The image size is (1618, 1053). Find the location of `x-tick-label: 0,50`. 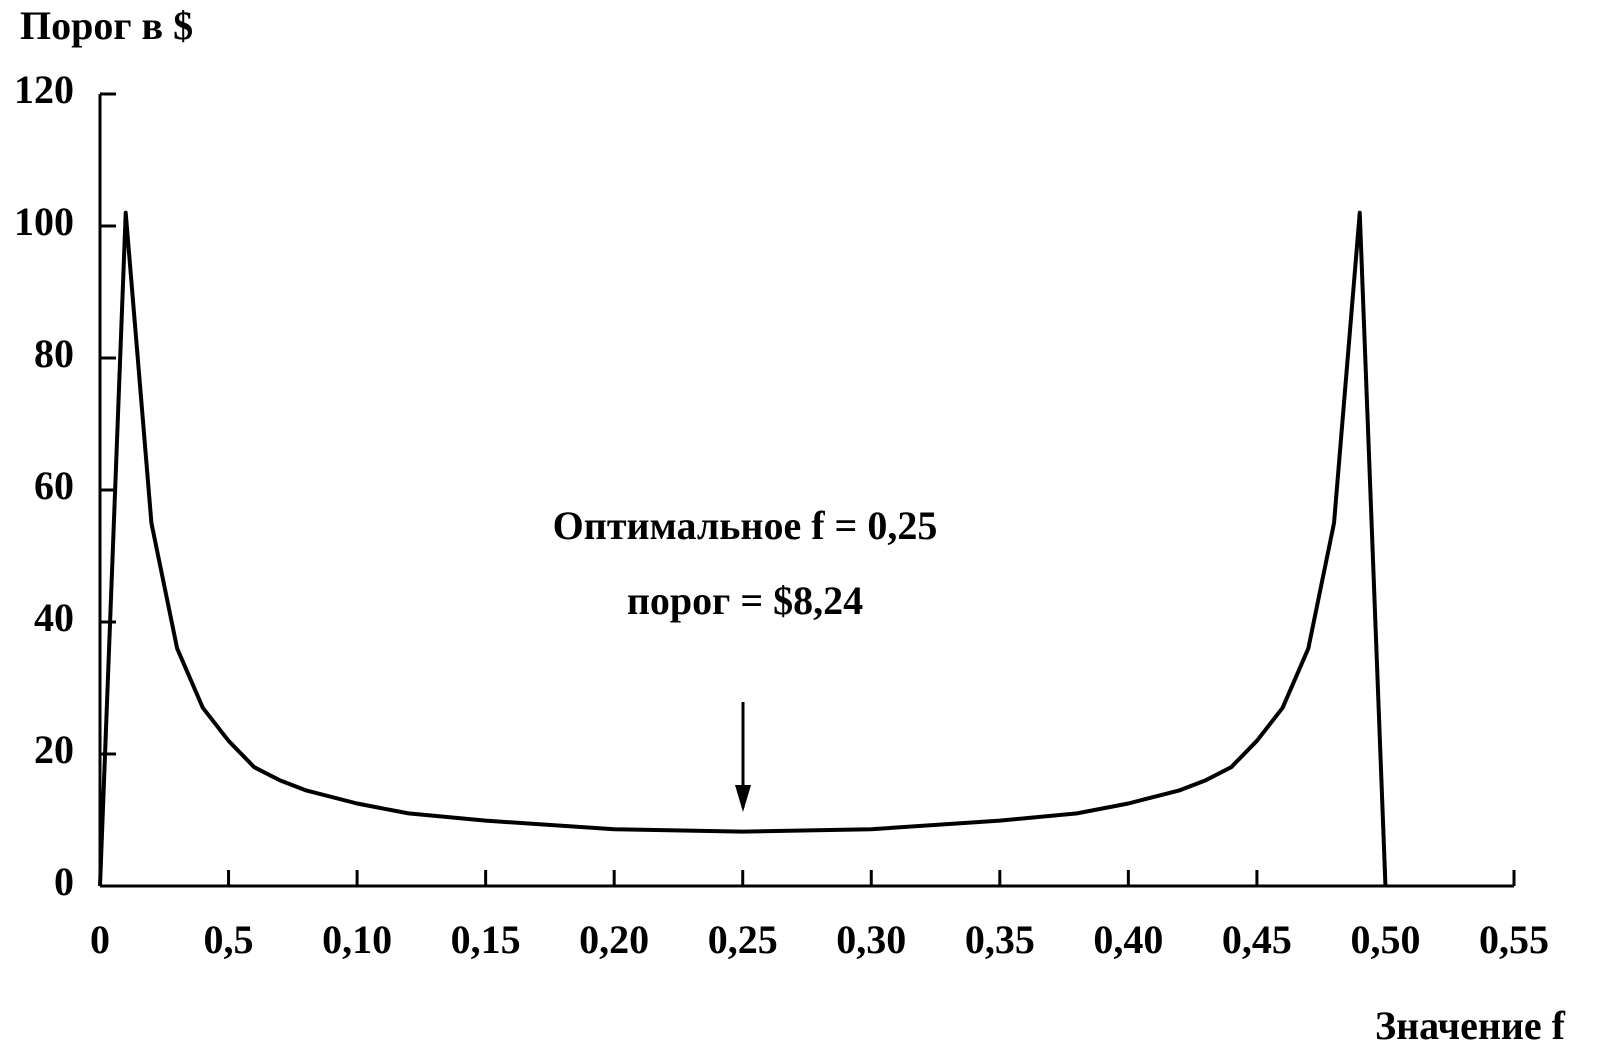

x-tick-label: 0,50 is located at coordinates (1385, 939).